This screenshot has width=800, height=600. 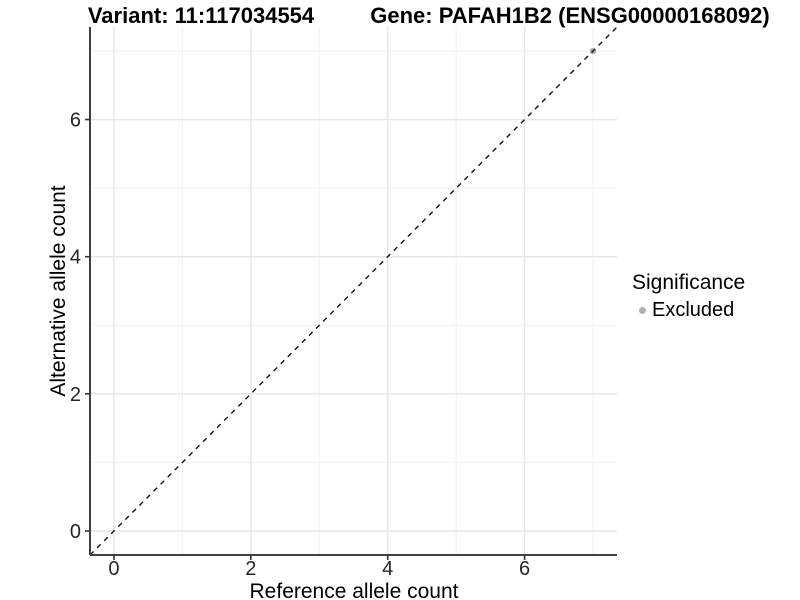 I want to click on x-axis-title: Reference allele count, so click(x=354, y=590).